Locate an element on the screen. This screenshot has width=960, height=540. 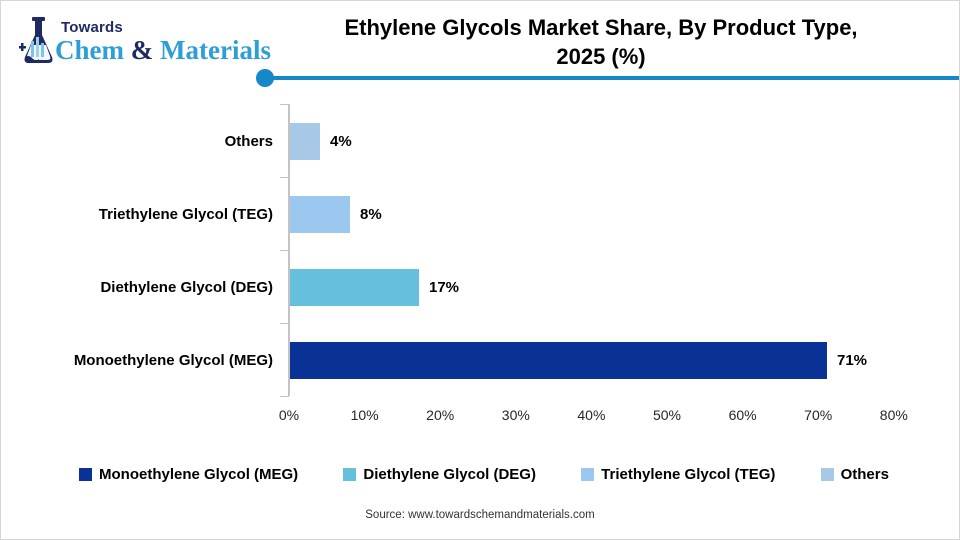
data-label: 71% is located at coordinates (852, 360).